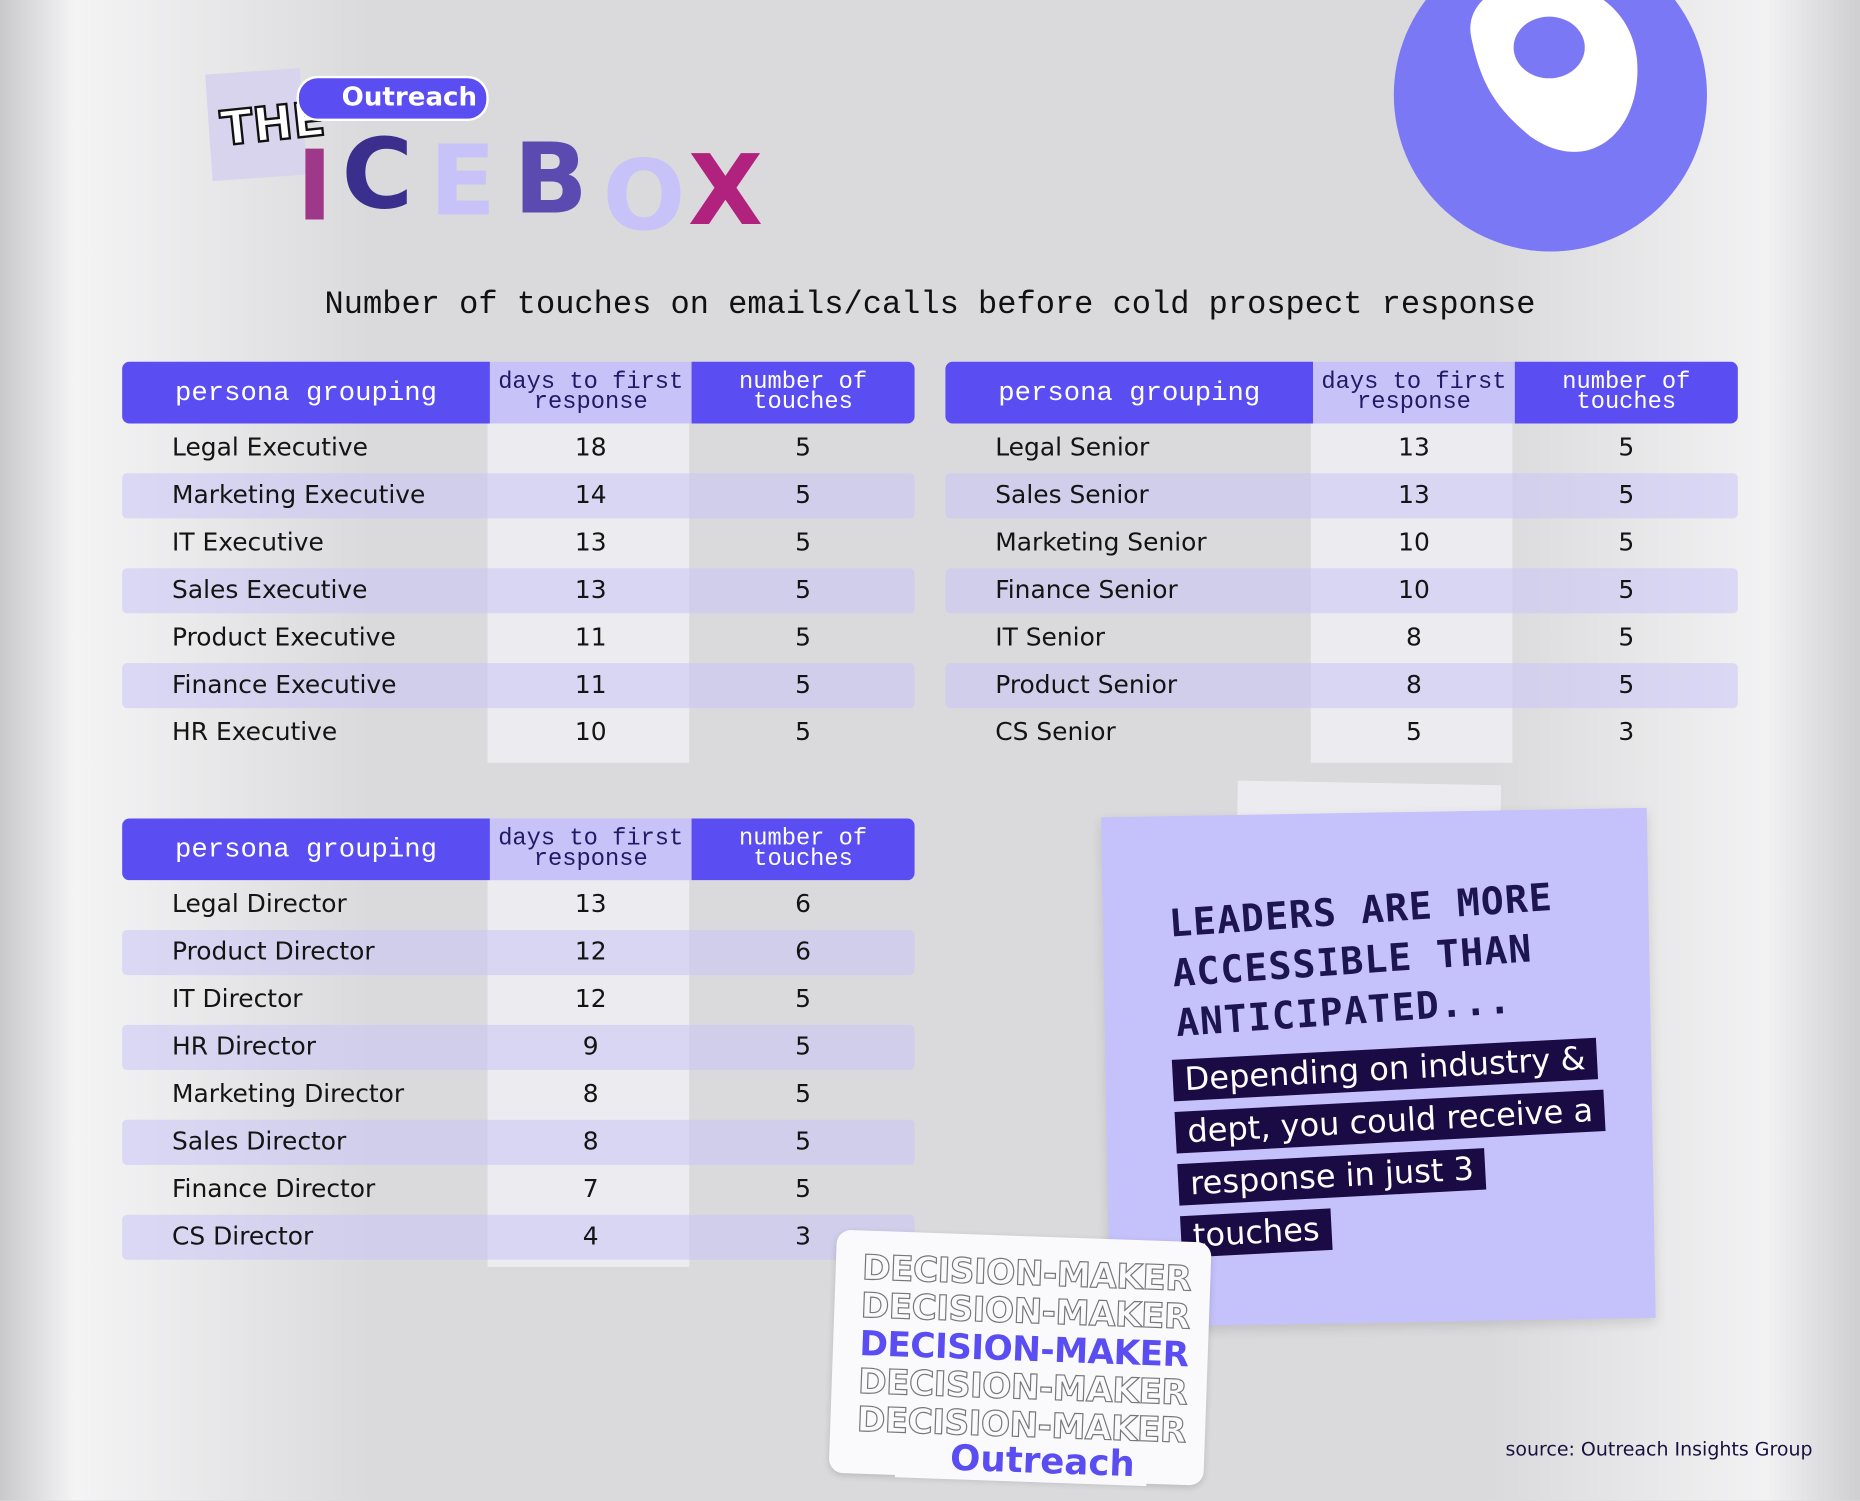  What do you see at coordinates (1050, 637) in the screenshot?
I see `persona-cell: IT Senior` at bounding box center [1050, 637].